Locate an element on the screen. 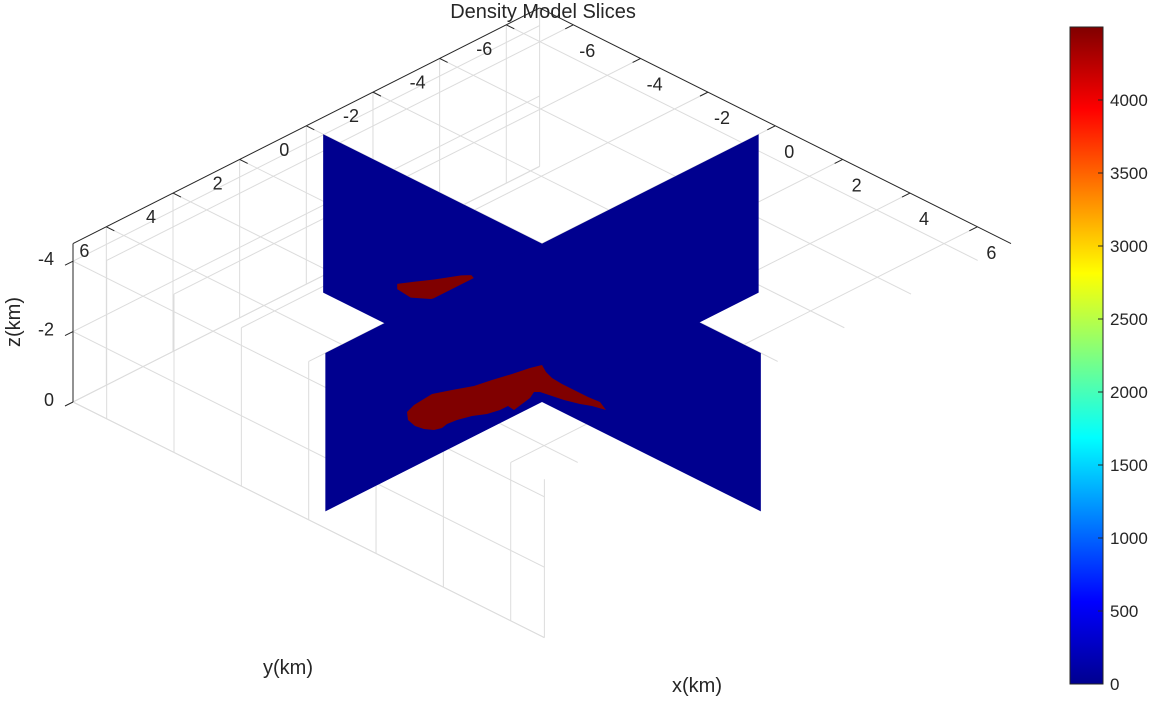 The image size is (1155, 706). colorbar-tick-label-1: 500 is located at coordinates (1124, 611).